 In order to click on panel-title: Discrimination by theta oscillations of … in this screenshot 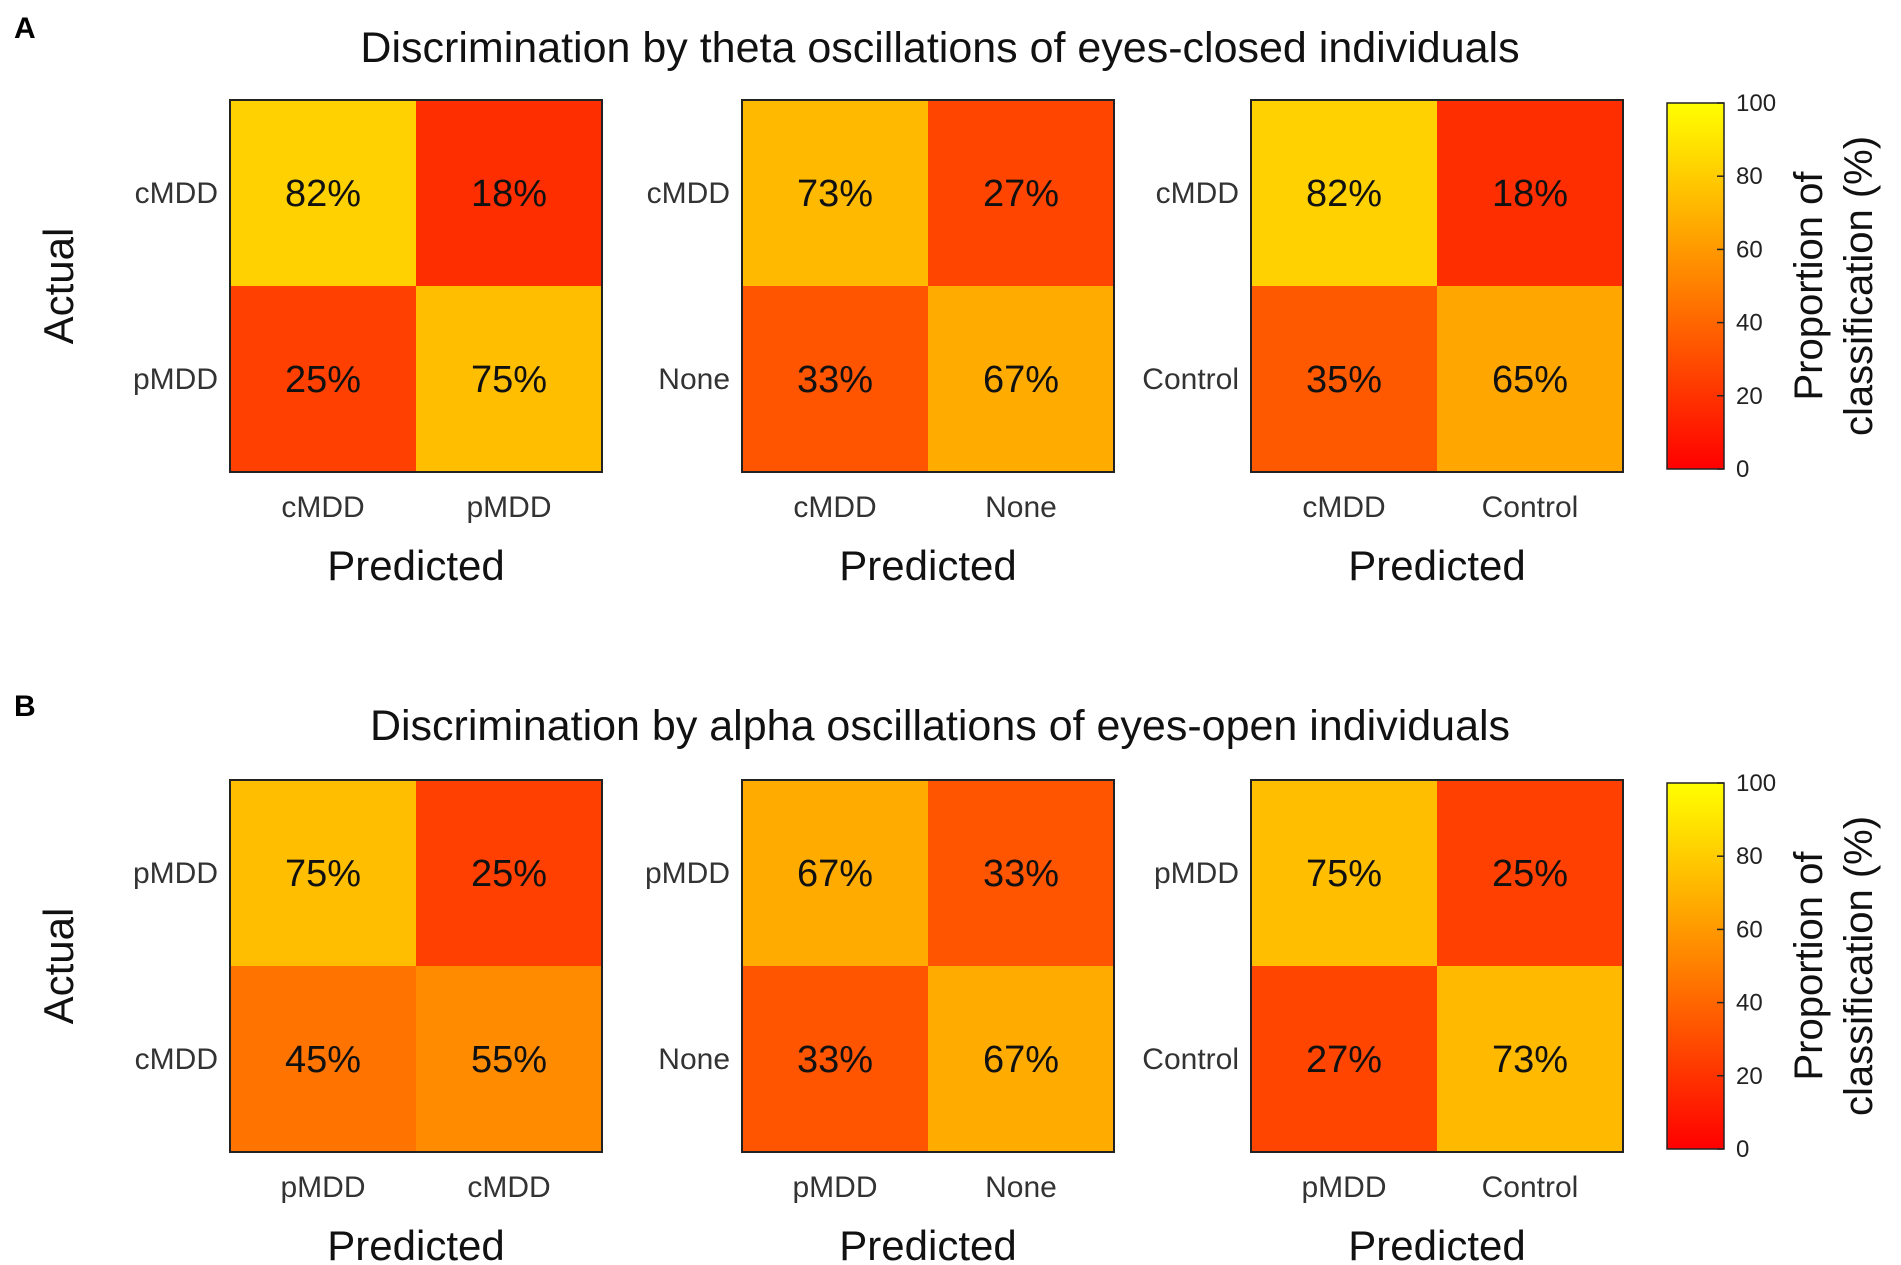, I will do `click(939, 48)`.